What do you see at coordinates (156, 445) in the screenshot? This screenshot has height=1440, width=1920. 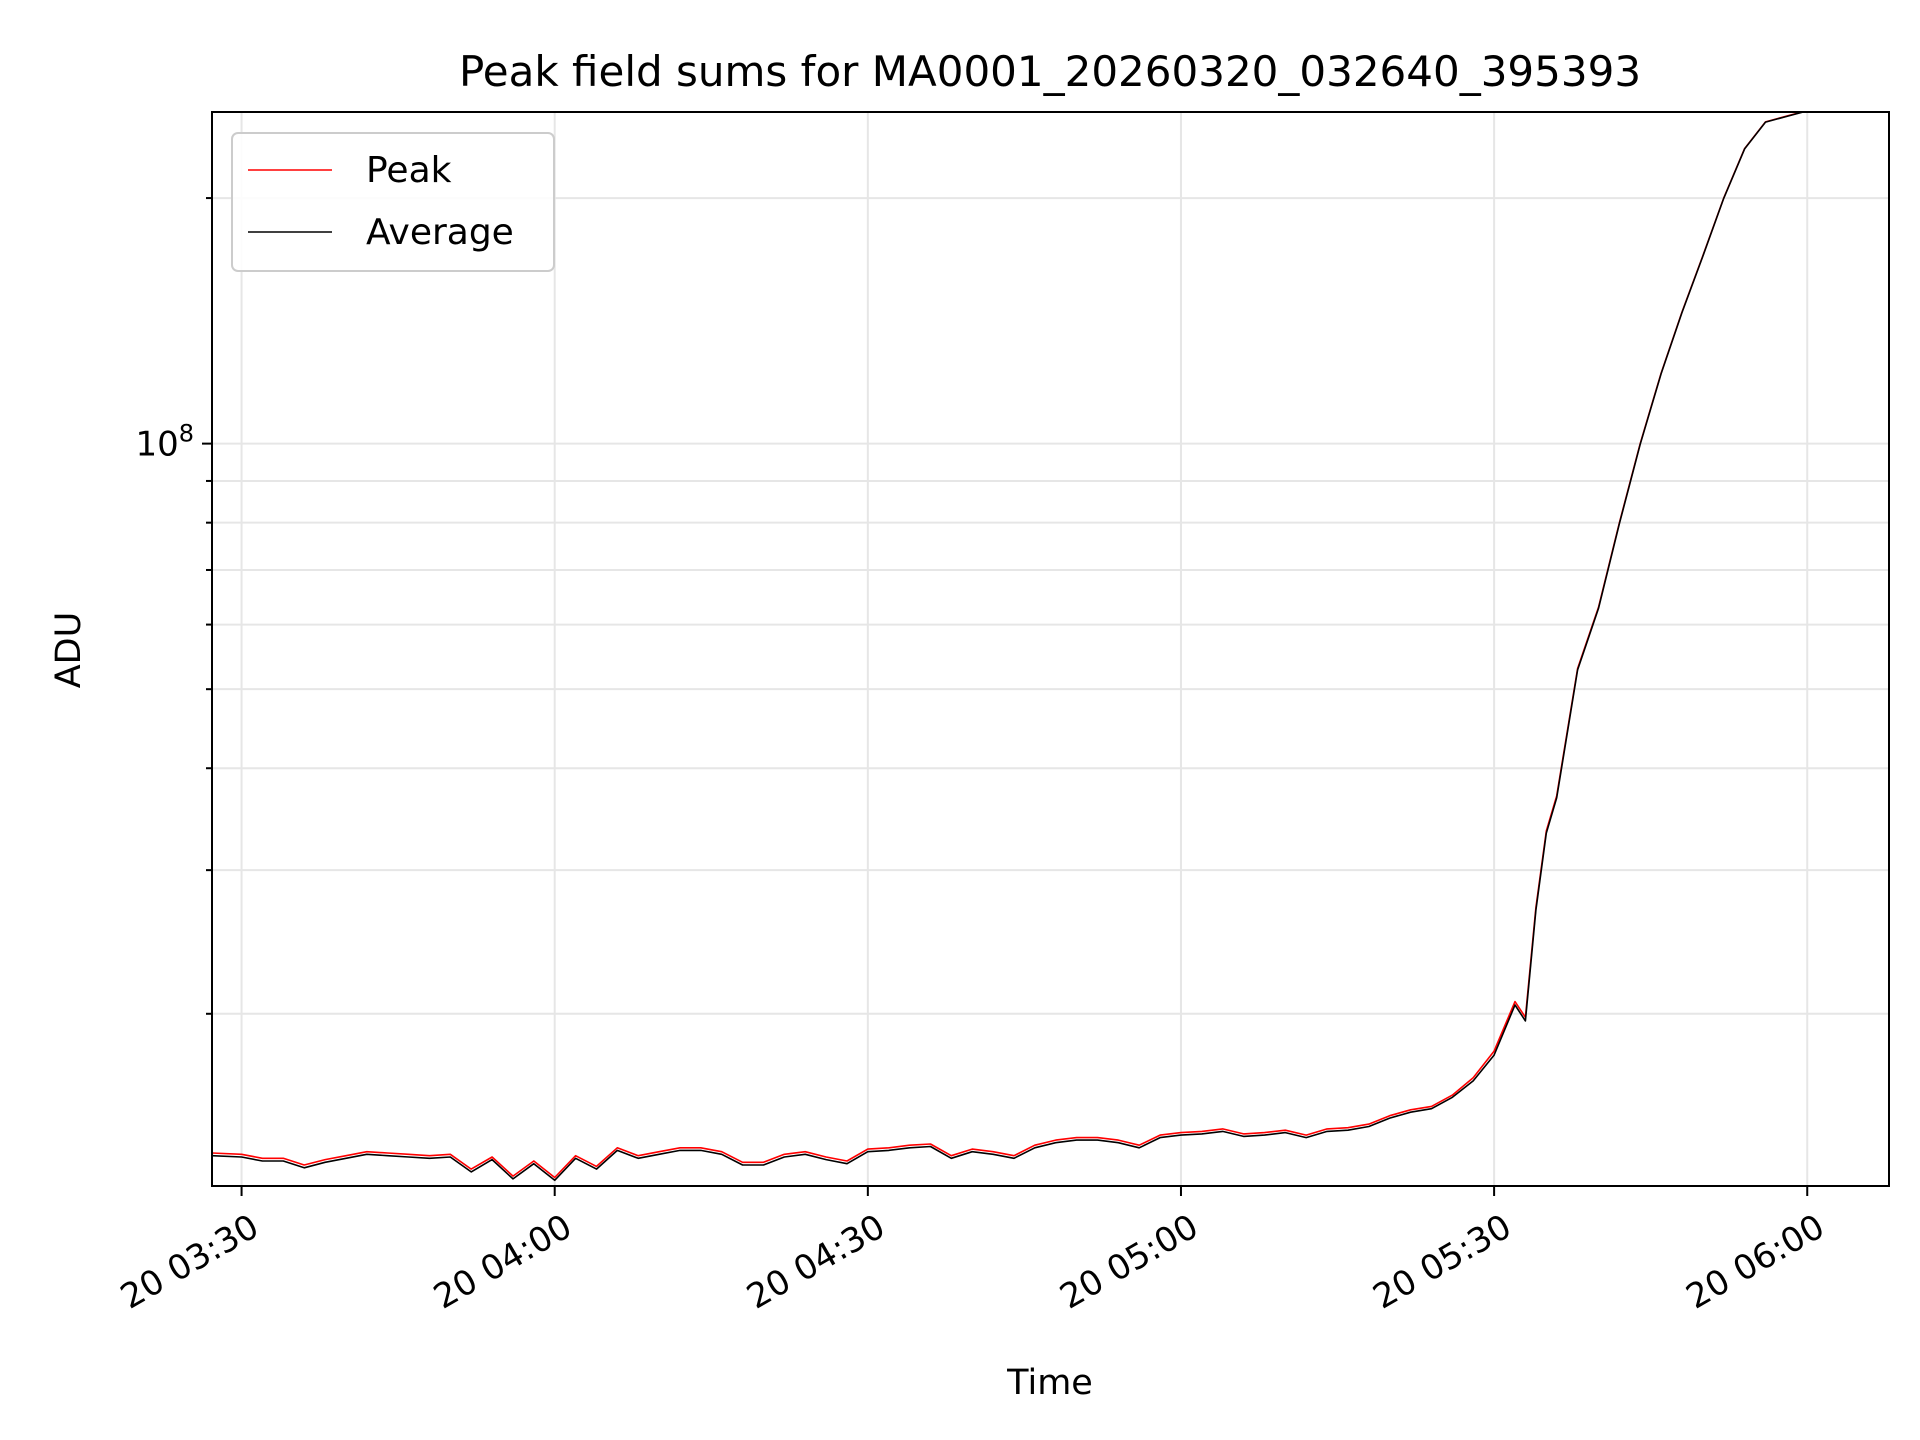 I see `y-tick-label-base: 10` at bounding box center [156, 445].